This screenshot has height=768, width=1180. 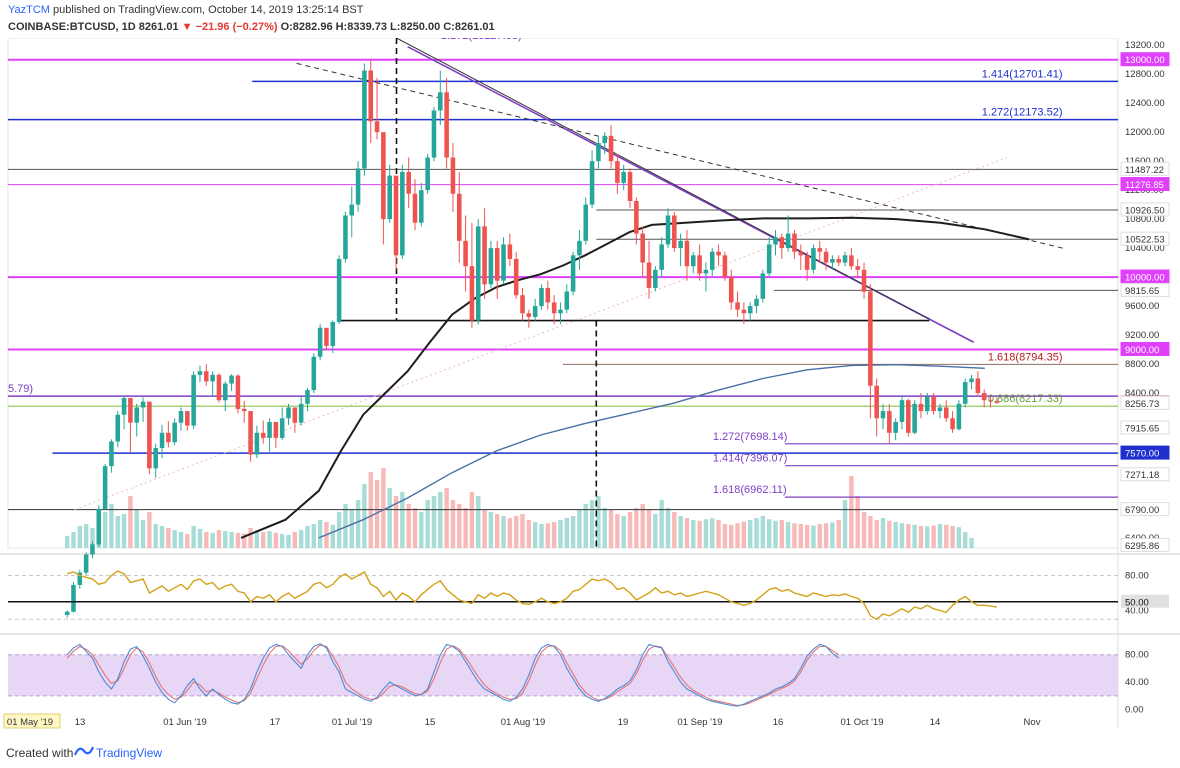 What do you see at coordinates (129, 753) in the screenshot?
I see `tradingview-brand: TradingView` at bounding box center [129, 753].